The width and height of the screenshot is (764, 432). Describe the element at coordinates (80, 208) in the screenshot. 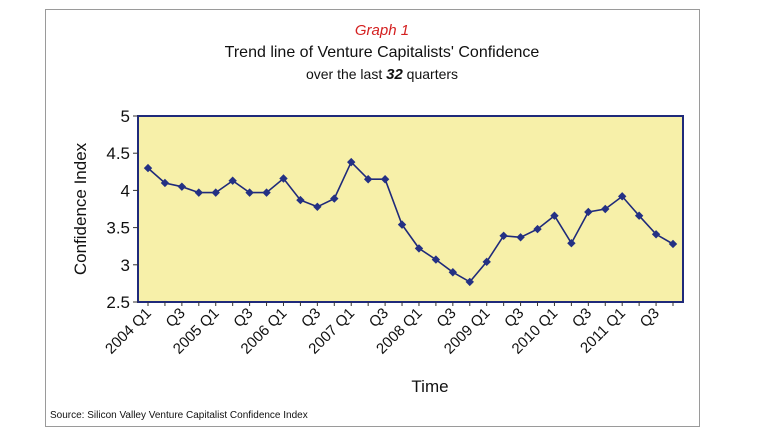

I see `y-axis-title: Confidence Index` at that location.